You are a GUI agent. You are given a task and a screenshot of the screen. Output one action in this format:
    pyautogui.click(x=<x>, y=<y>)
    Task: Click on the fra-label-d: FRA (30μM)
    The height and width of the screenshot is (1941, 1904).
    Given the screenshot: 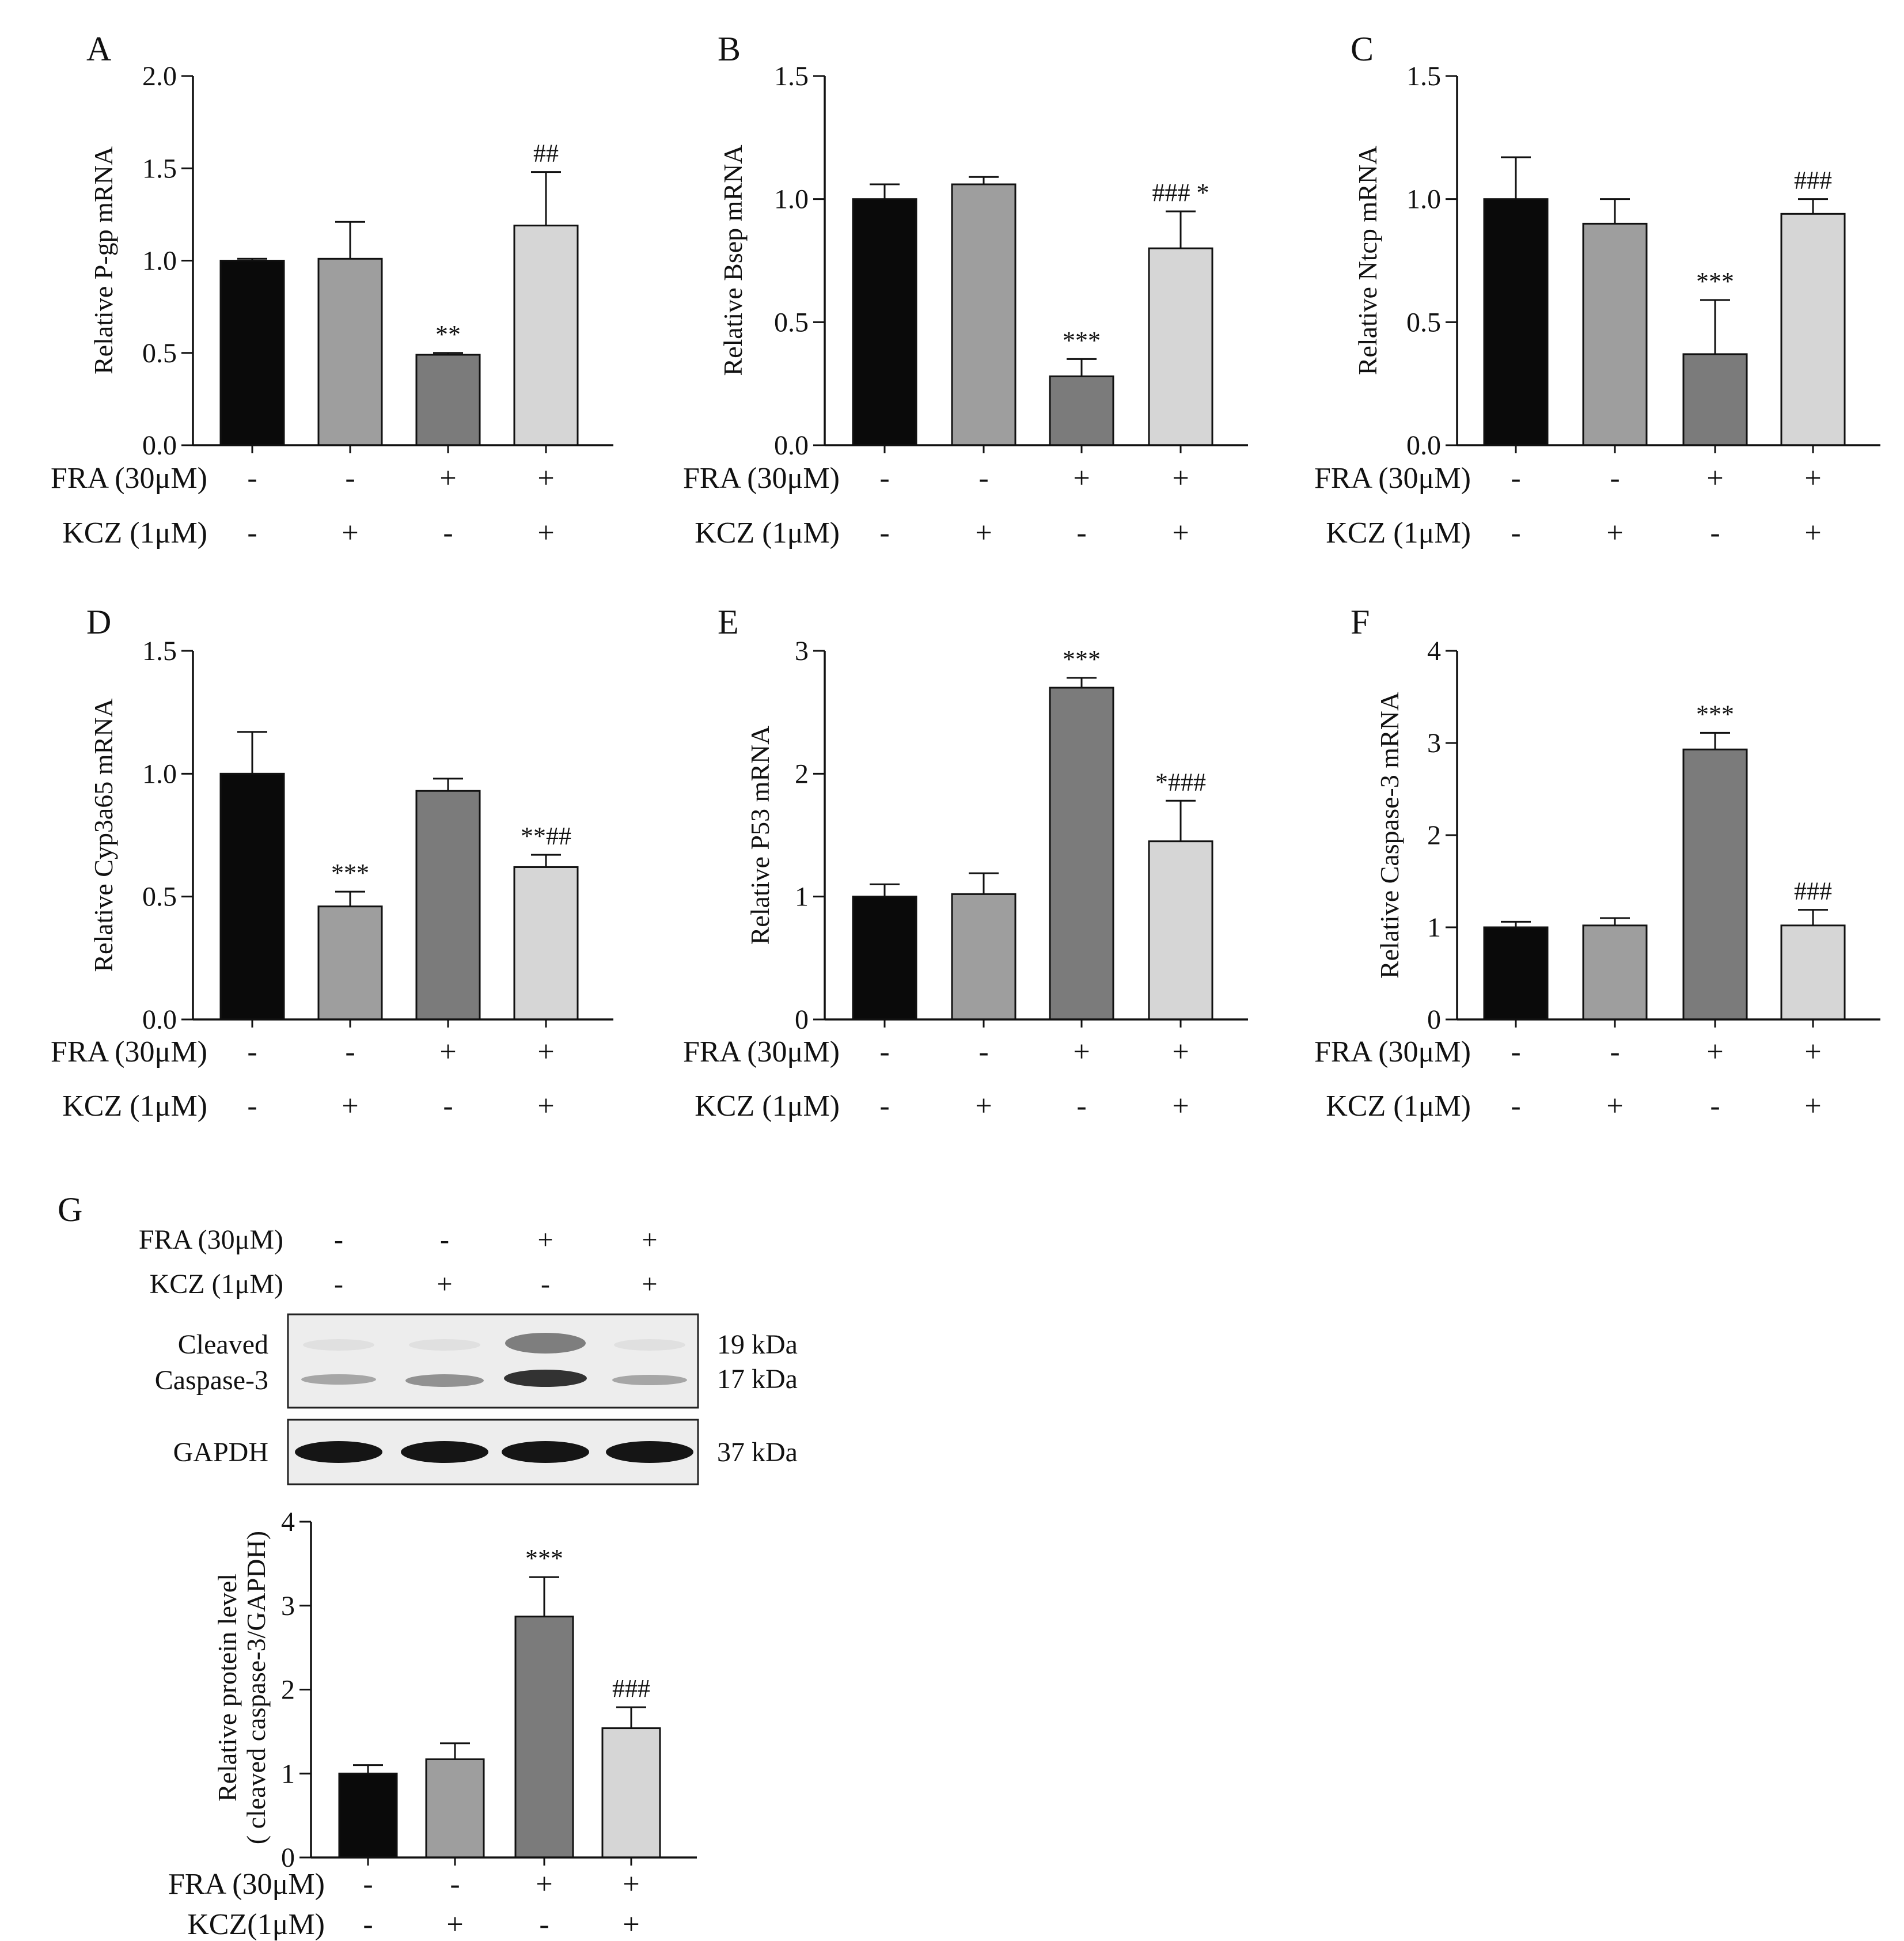 What is the action you would take?
    pyautogui.click(x=129, y=1052)
    